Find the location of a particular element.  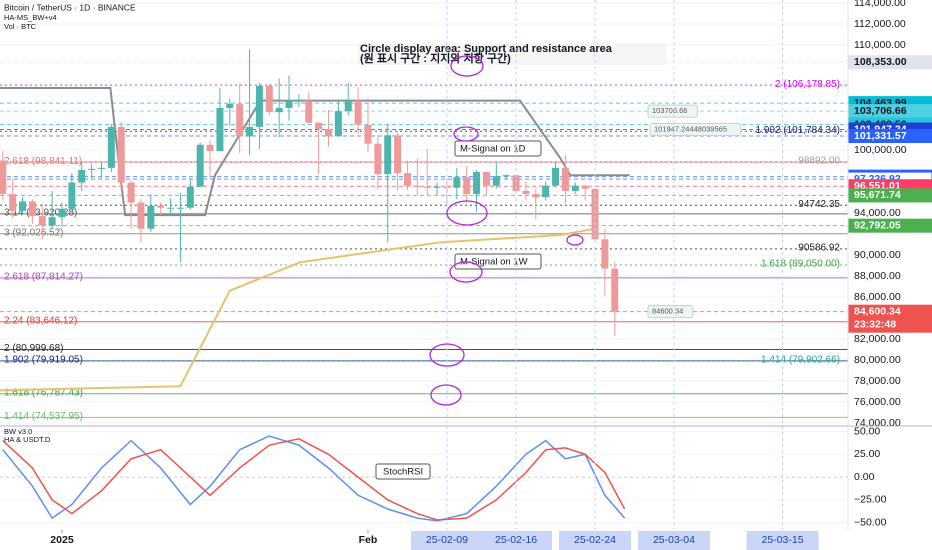

y-tick-label: 50.00 is located at coordinates (867, 431).